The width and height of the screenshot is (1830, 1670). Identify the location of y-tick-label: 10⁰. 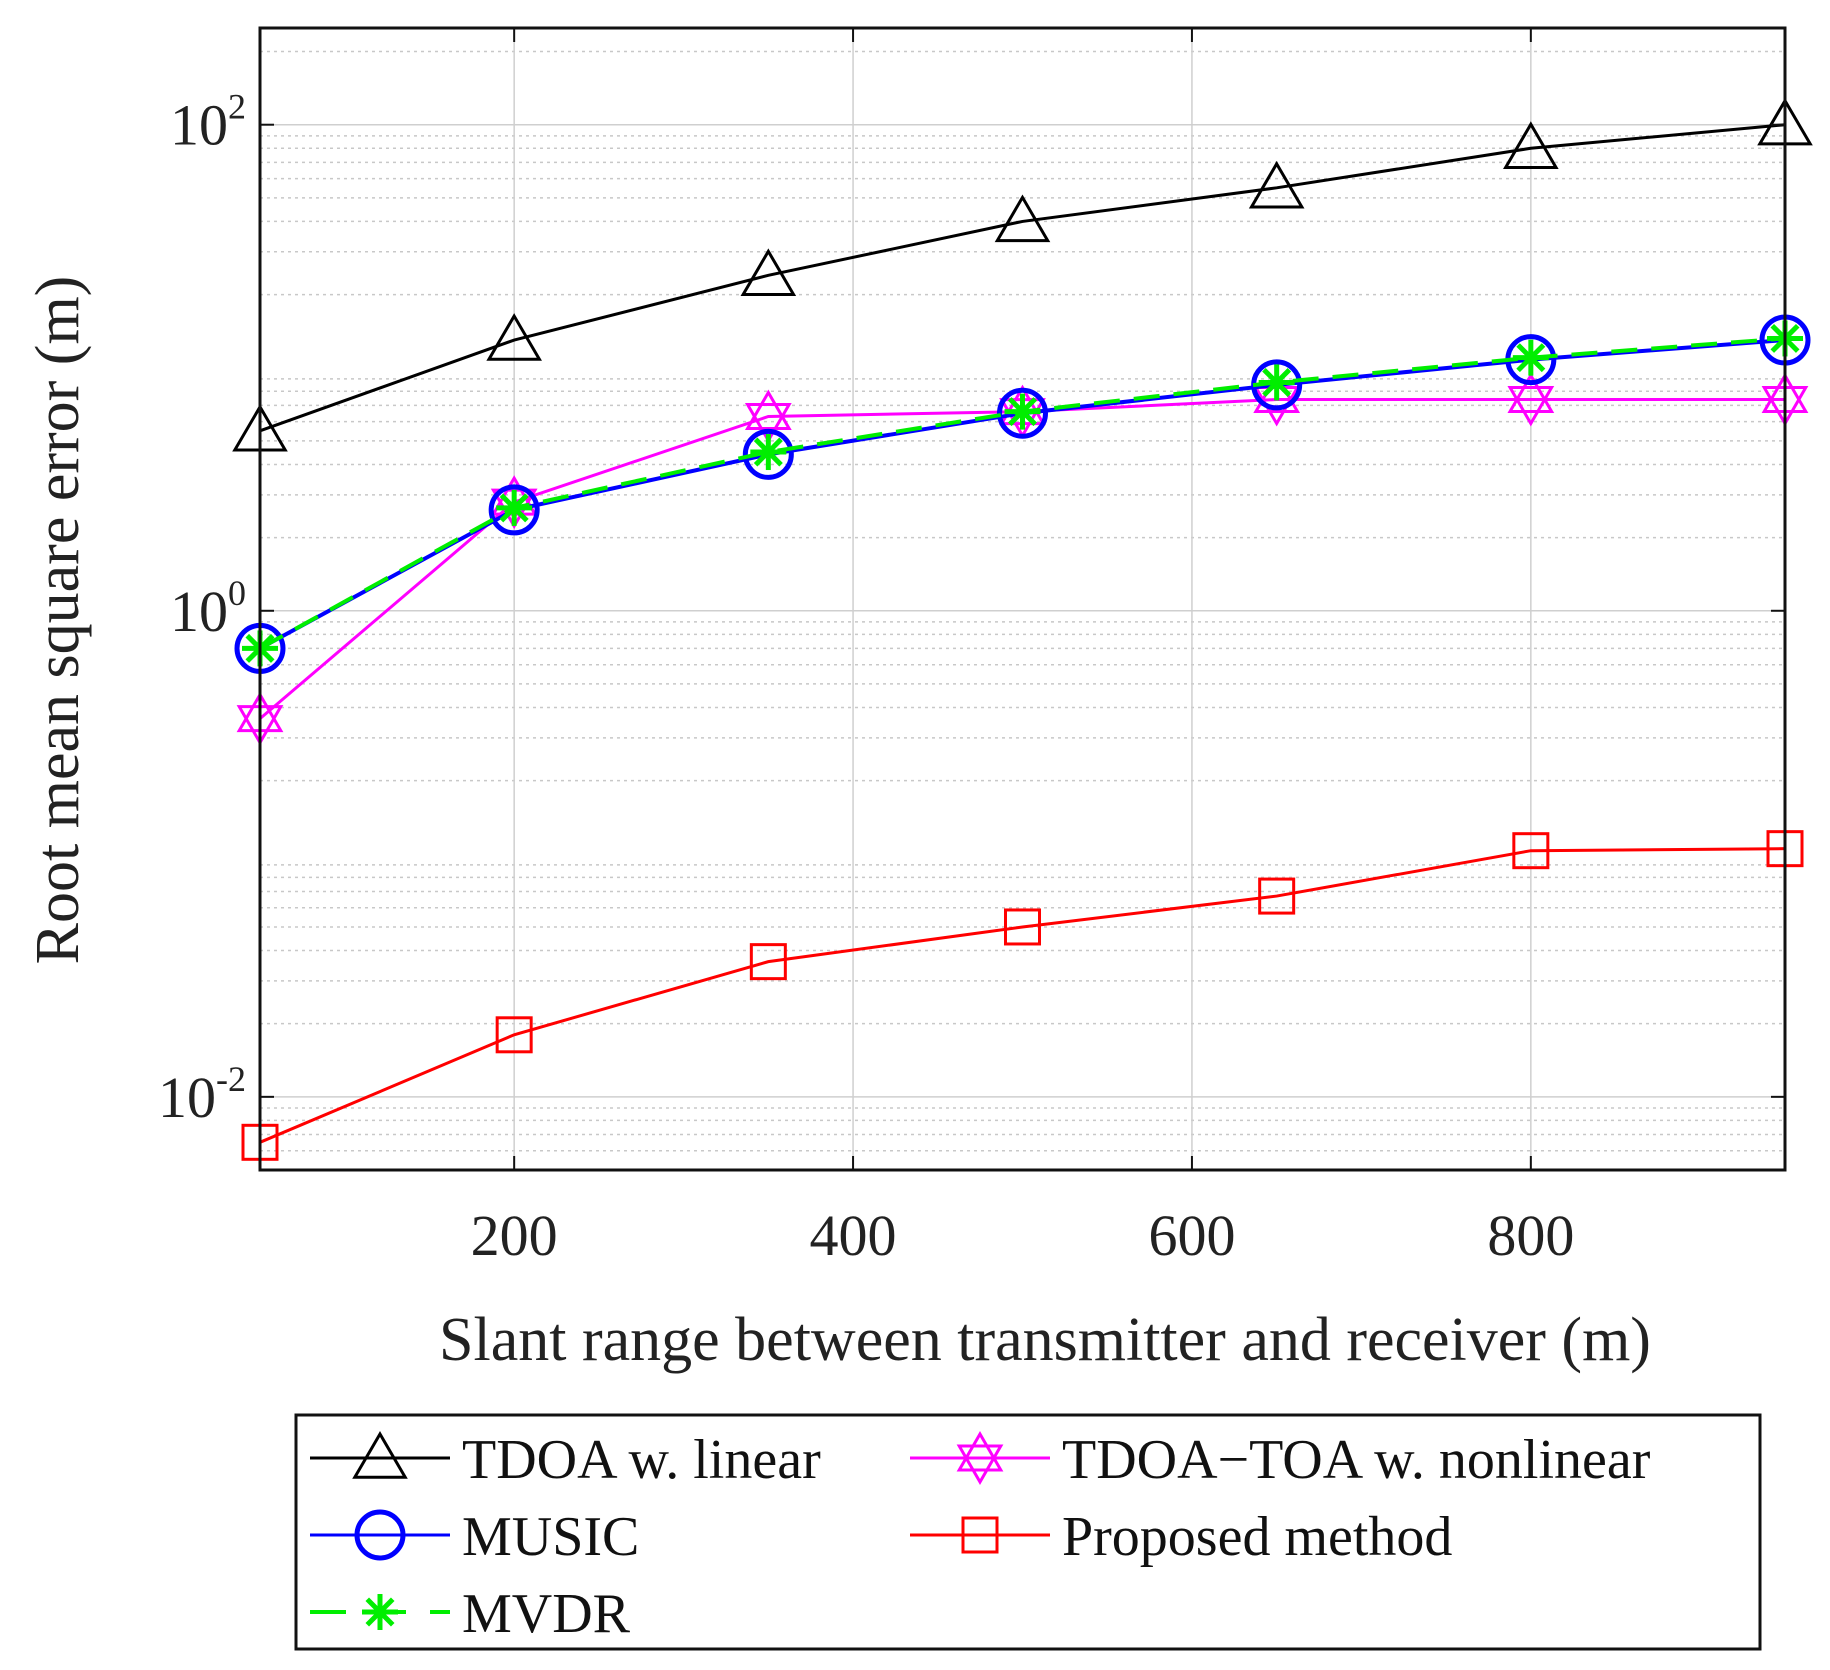
(208, 608).